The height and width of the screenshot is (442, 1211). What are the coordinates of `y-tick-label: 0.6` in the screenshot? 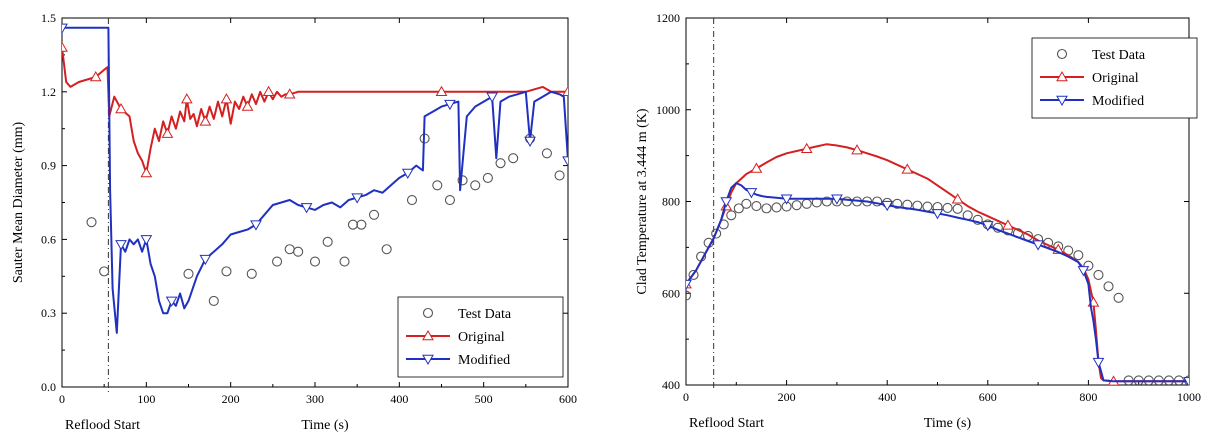 It's located at (48, 239).